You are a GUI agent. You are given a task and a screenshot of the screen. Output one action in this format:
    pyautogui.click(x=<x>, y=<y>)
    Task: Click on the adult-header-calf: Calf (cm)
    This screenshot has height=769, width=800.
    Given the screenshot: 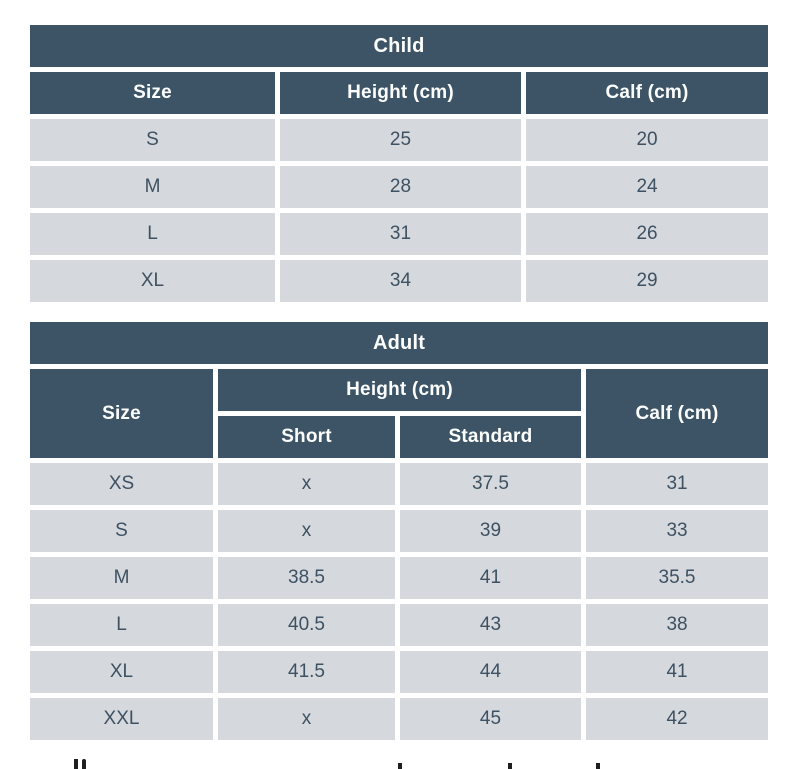 What is the action you would take?
    pyautogui.click(x=677, y=413)
    